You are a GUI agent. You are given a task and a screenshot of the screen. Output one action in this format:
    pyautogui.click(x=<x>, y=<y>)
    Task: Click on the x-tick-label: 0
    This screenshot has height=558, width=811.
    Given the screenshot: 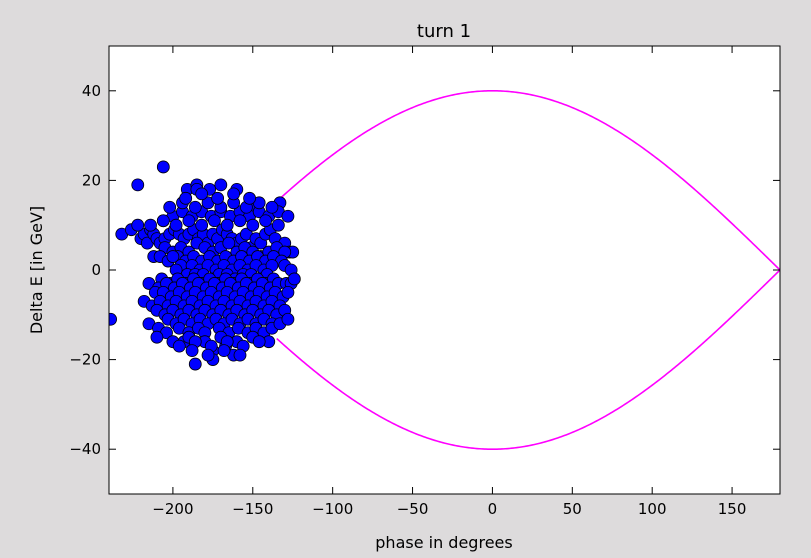 What is the action you would take?
    pyautogui.click(x=493, y=509)
    